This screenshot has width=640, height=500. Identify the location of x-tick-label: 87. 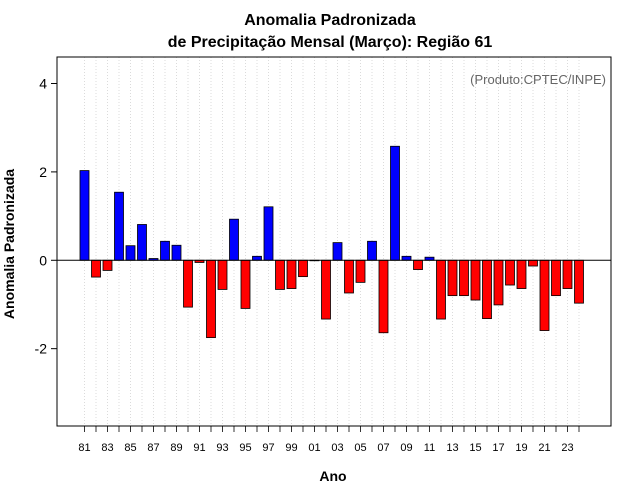
(153, 448).